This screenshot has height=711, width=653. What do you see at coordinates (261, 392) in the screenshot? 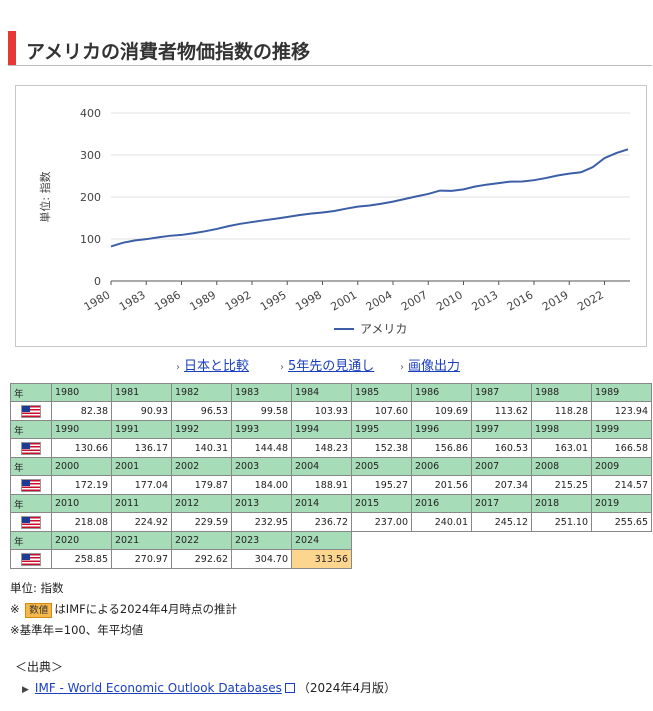
I see `year-cell: 1983` at bounding box center [261, 392].